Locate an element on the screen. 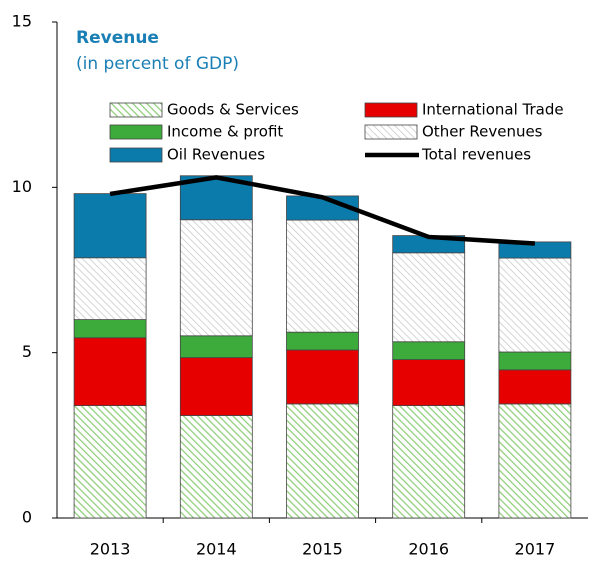 Image resolution: width=609 pixels, height=563 pixels. chart-subtitle: (in percent of GDP) is located at coordinates (157, 64).